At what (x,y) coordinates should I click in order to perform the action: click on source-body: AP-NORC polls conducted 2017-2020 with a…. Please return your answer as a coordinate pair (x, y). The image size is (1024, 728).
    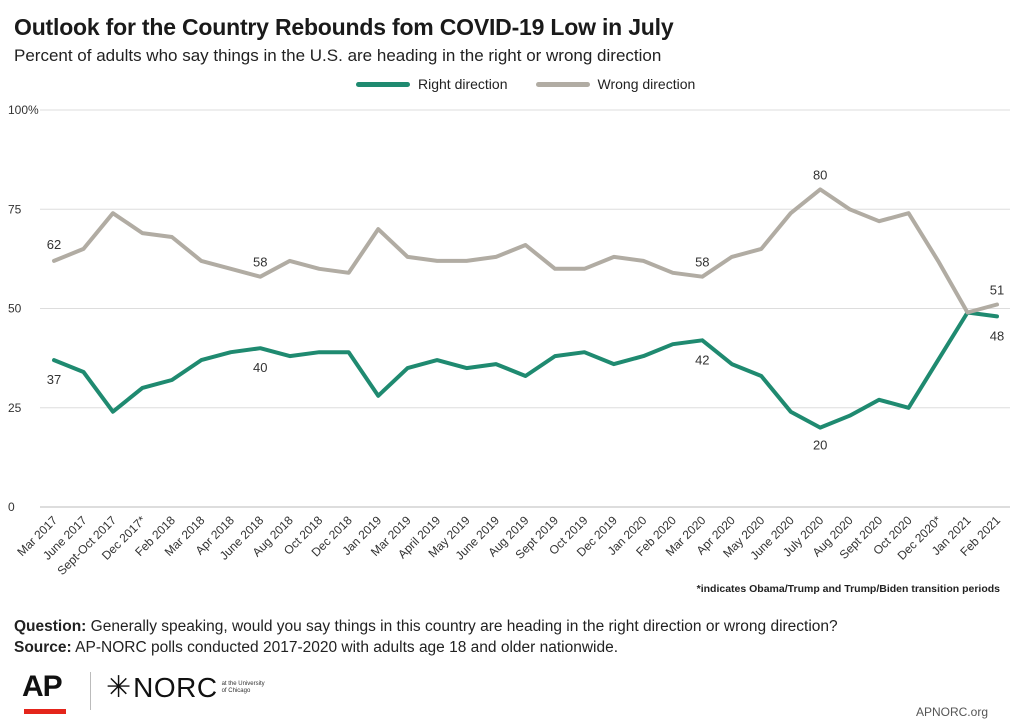
    Looking at the image, I should click on (347, 647).